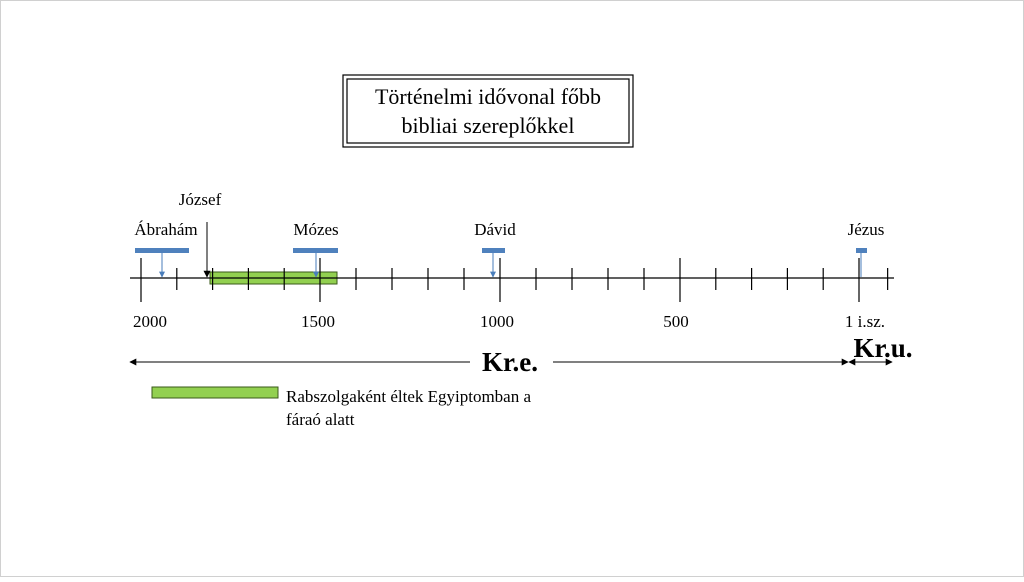  Describe the element at coordinates (215, 392) in the screenshot. I see `legend-swatch` at that location.